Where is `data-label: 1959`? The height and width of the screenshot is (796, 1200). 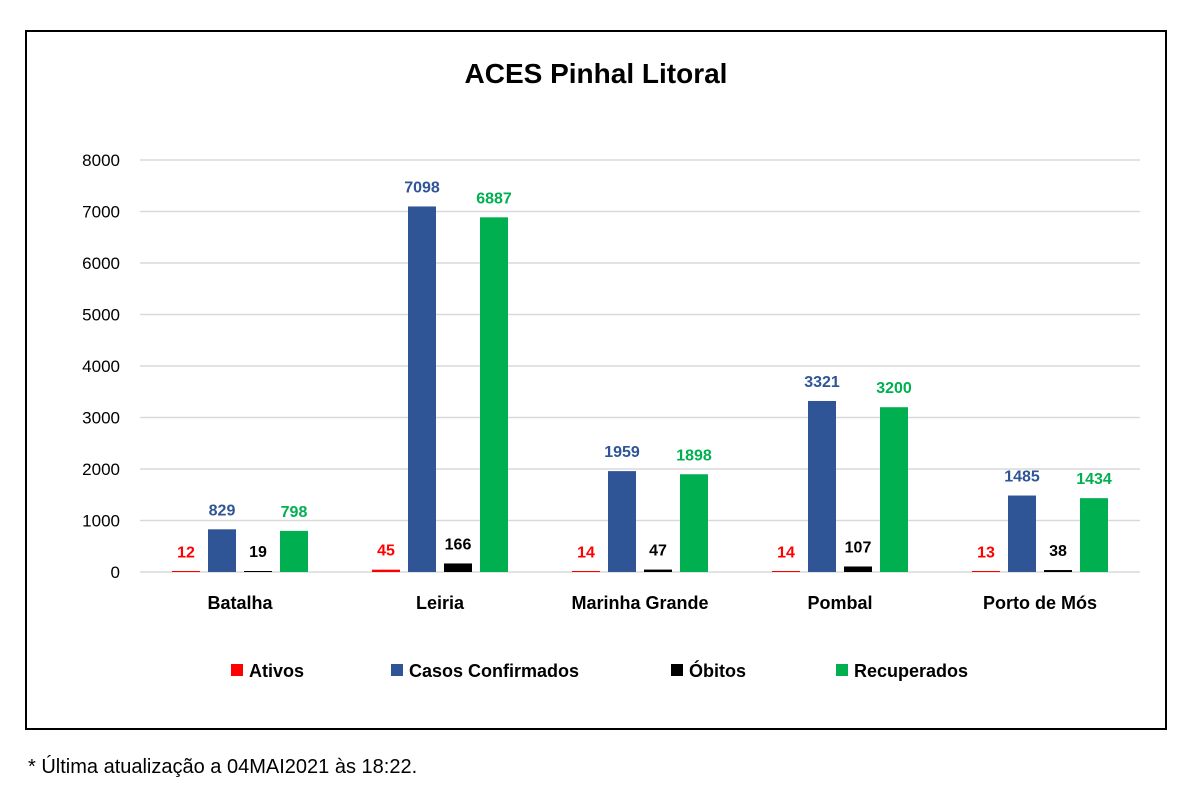 data-label: 1959 is located at coordinates (622, 452).